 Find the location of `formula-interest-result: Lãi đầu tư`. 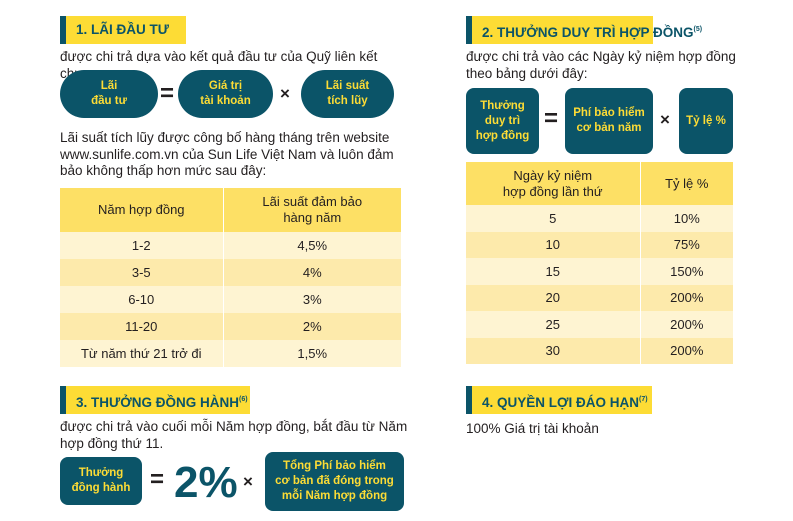

formula-interest-result: Lãi đầu tư is located at coordinates (109, 94).